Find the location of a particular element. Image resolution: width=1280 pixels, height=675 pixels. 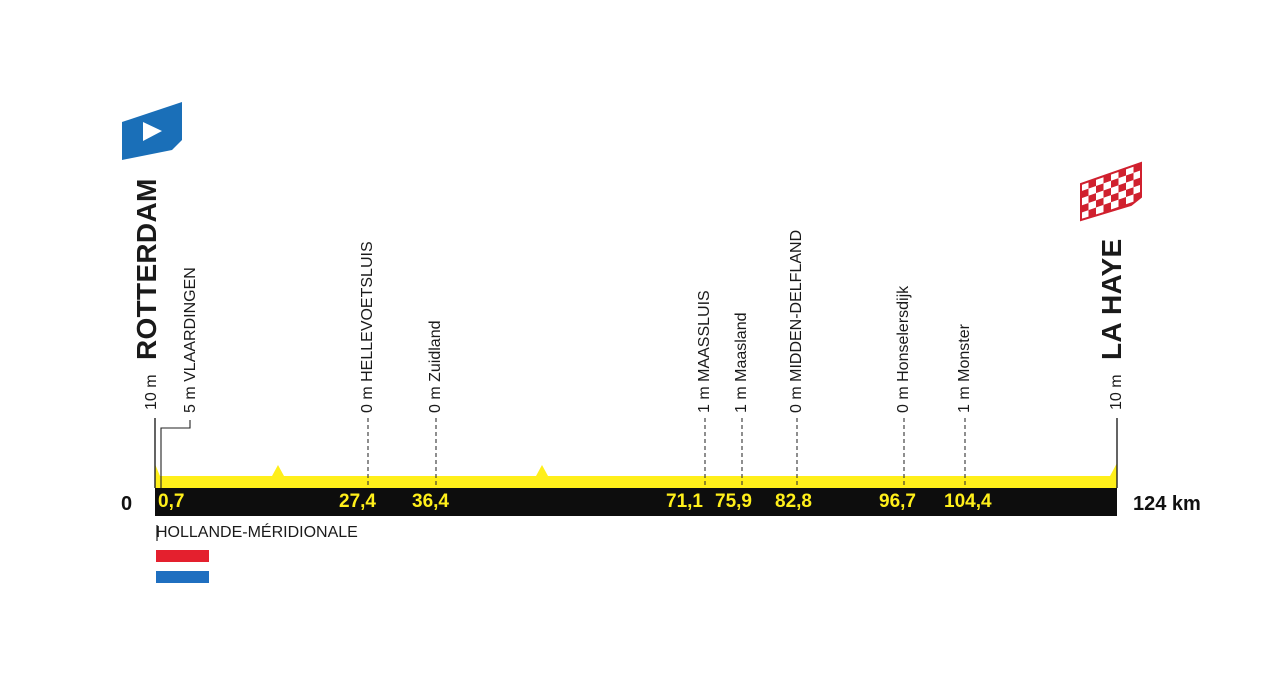

finish-label: 10 m LA HAYE is located at coordinates (1111, 324).